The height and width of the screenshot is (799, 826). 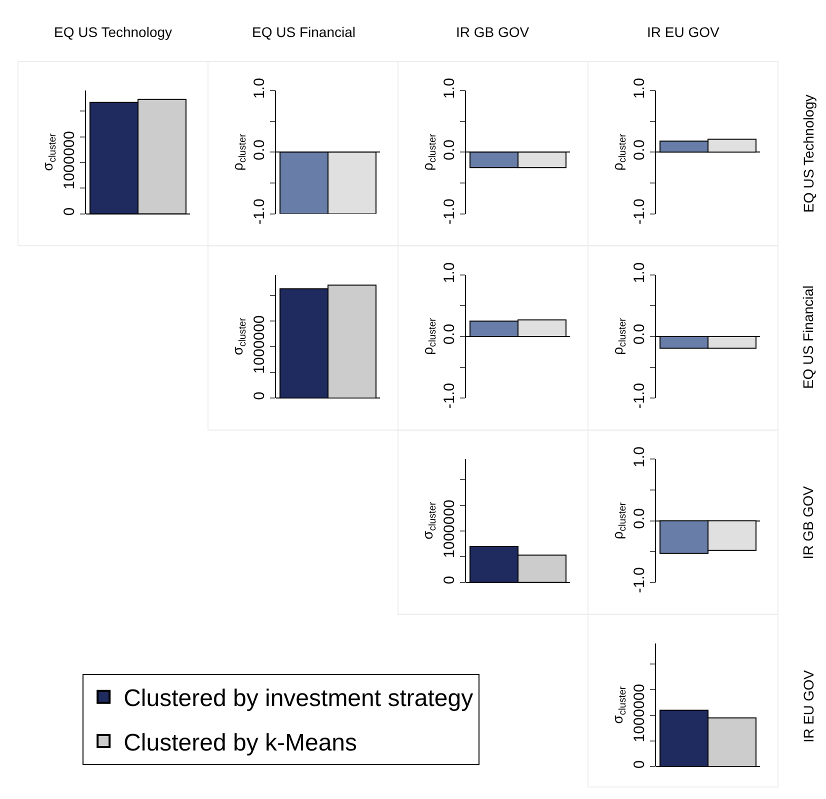 What do you see at coordinates (808, 153) in the screenshot?
I see `text: EQ US Technology` at bounding box center [808, 153].